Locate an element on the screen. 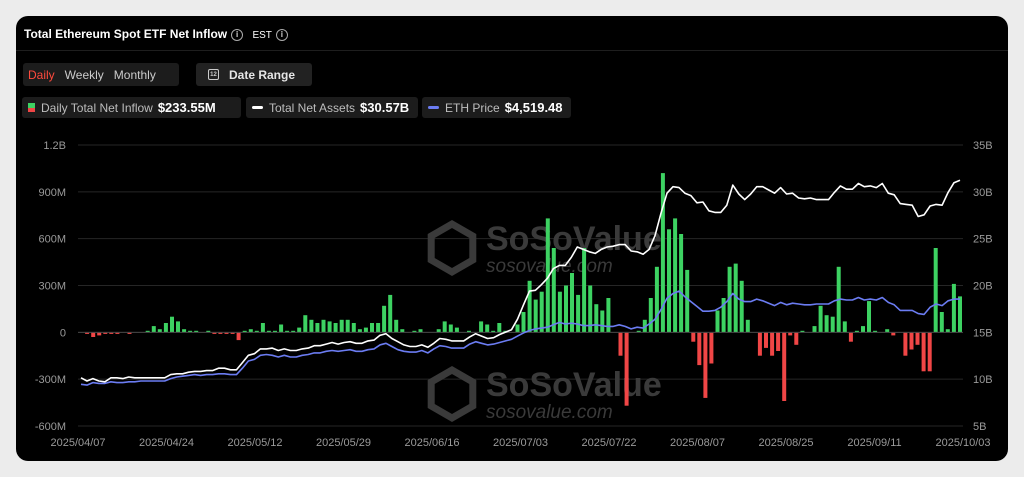  timezone-info-icon: i is located at coordinates (281, 35).